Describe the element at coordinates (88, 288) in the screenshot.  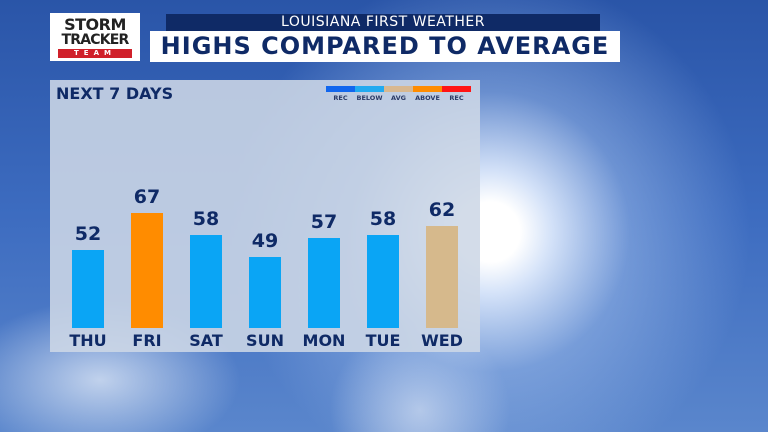
I see `bar-thu` at that location.